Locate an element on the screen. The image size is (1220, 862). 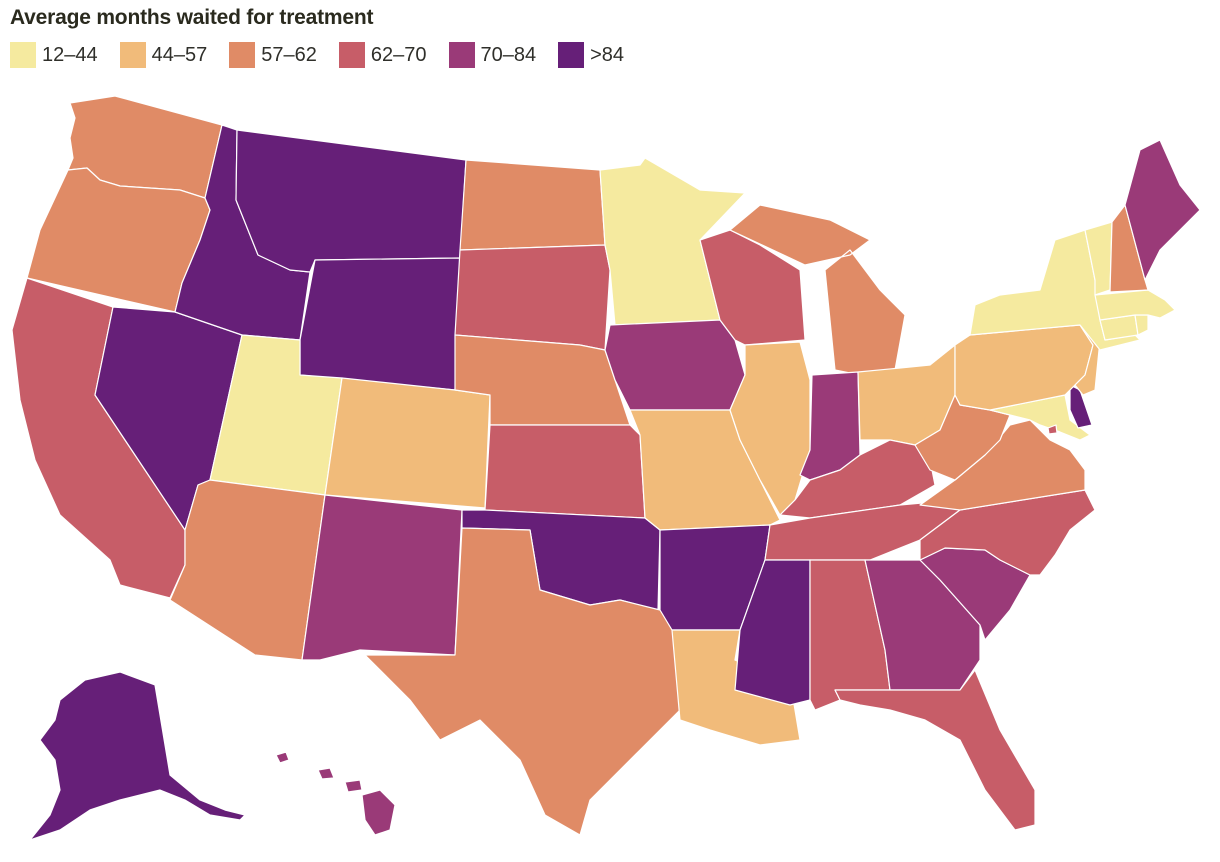
state-AK is located at coordinates (137, 756).